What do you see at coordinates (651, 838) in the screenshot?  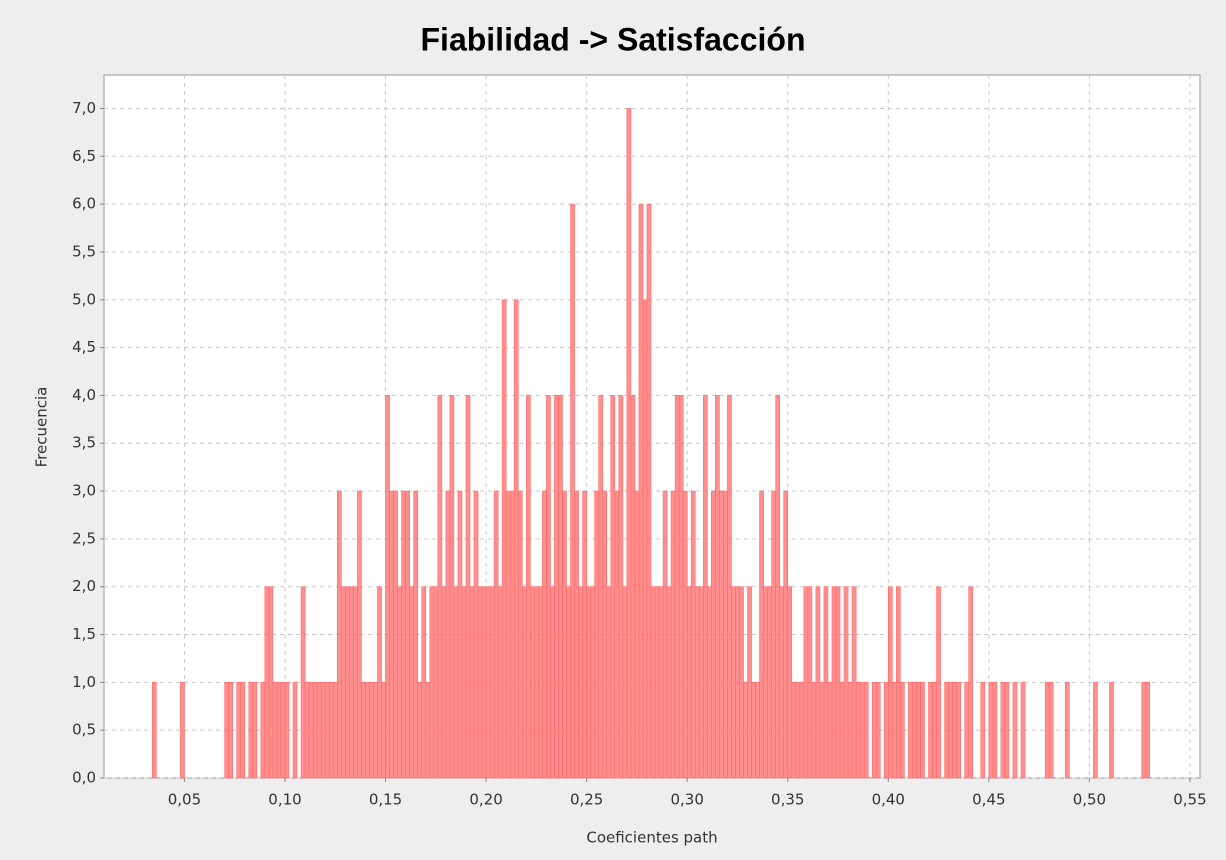 I see `x-axis-label: Coeficientes path` at bounding box center [651, 838].